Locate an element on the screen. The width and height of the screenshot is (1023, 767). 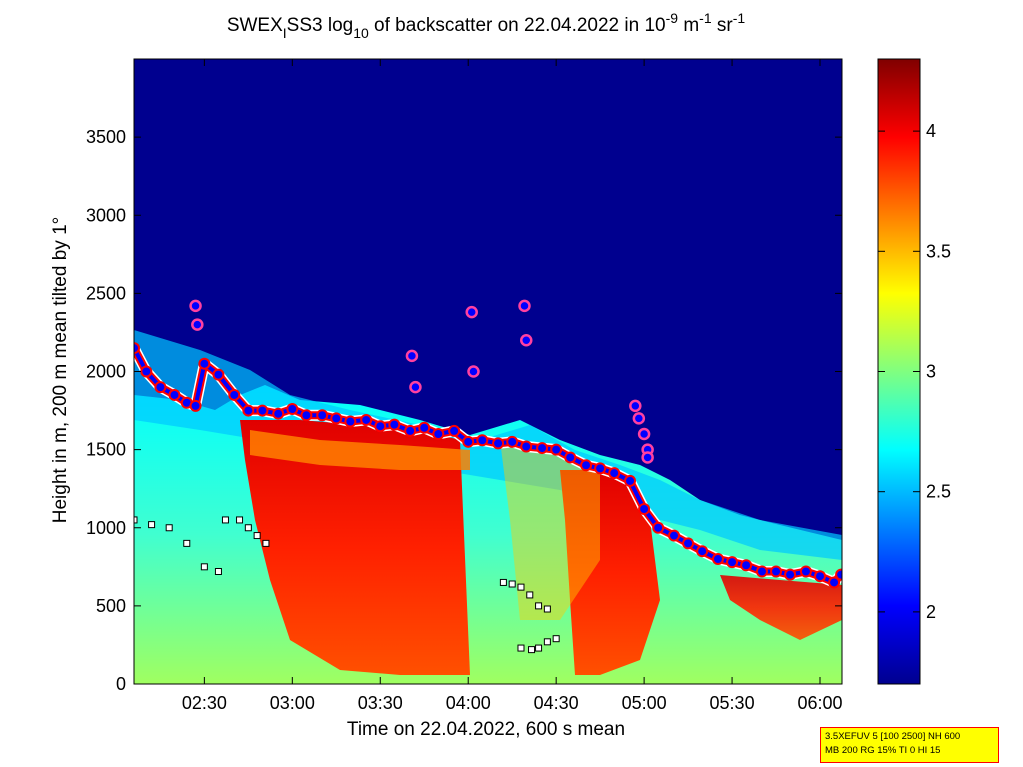
y-tick-label: 3000 is located at coordinates (106, 215).